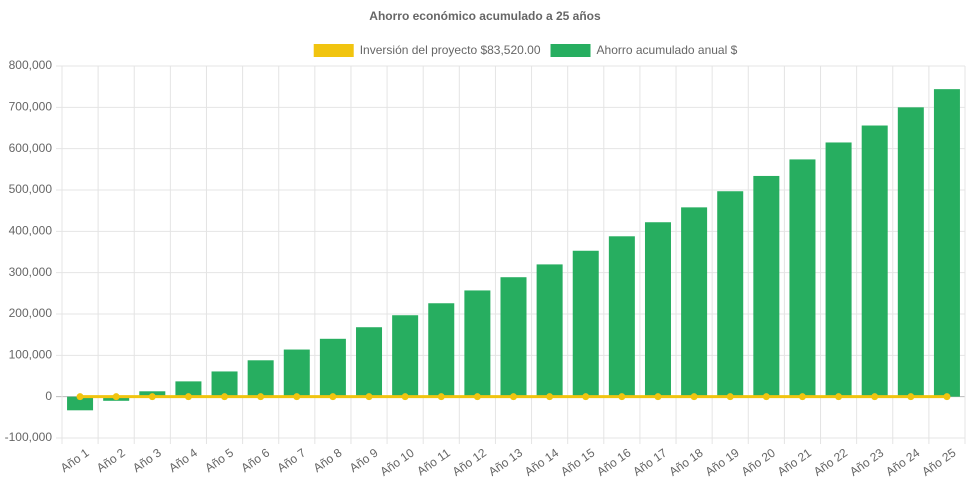  Describe the element at coordinates (722, 461) in the screenshot. I see `x-tick-label: Año 19` at that location.